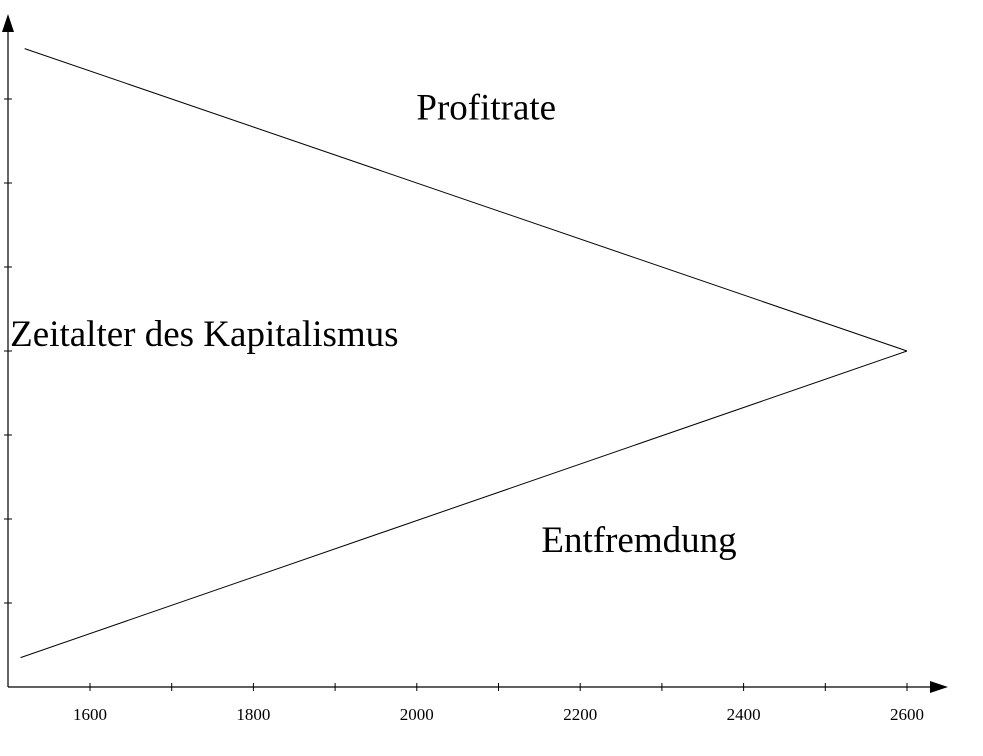 Image resolution: width=983 pixels, height=756 pixels. What do you see at coordinates (498, 714) in the screenshot?
I see `x-tick-labels: 1600 1800 2000 2200 2400 2600` at bounding box center [498, 714].